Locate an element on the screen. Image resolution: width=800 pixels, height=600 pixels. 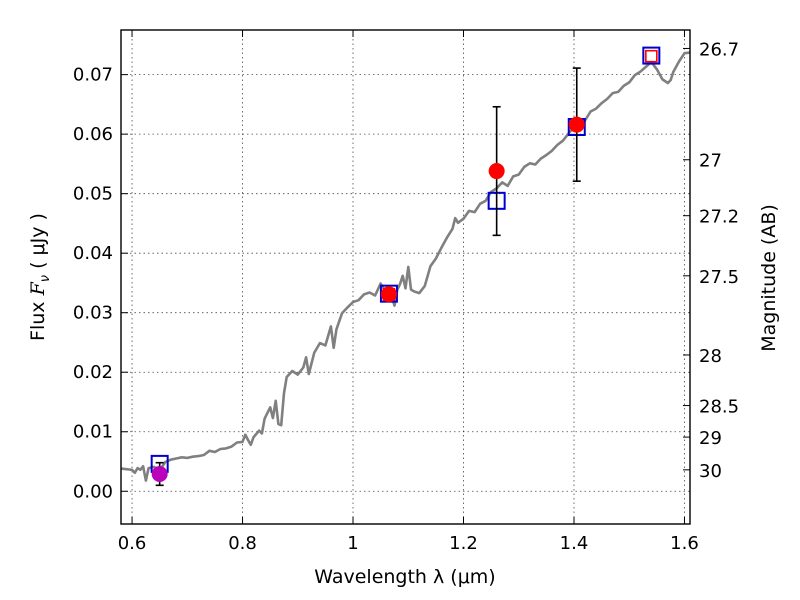
y-tick-label: 0.02 is located at coordinates (93, 372).